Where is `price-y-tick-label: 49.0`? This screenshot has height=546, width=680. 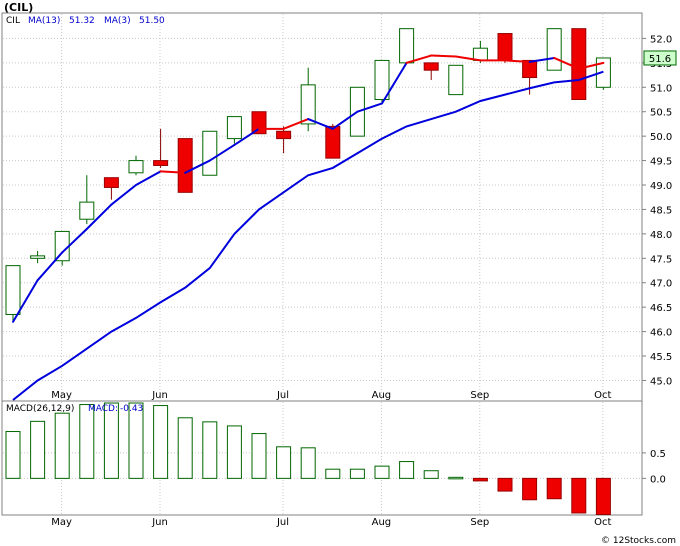 price-y-tick-label: 49.0 is located at coordinates (661, 186).